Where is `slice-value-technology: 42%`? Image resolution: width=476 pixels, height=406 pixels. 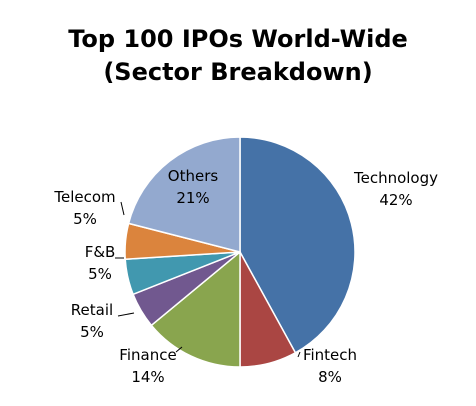 slice-value-technology: 42% is located at coordinates (395, 200).